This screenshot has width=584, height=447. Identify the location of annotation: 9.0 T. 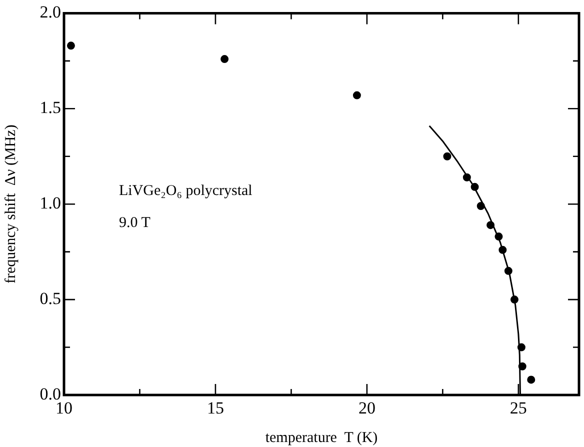
(134, 223).